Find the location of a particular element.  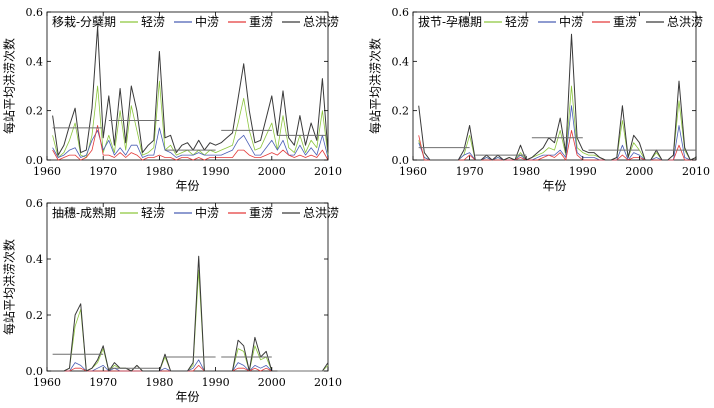

panel-title: 移栽-分蘖期 is located at coordinates (84, 21).